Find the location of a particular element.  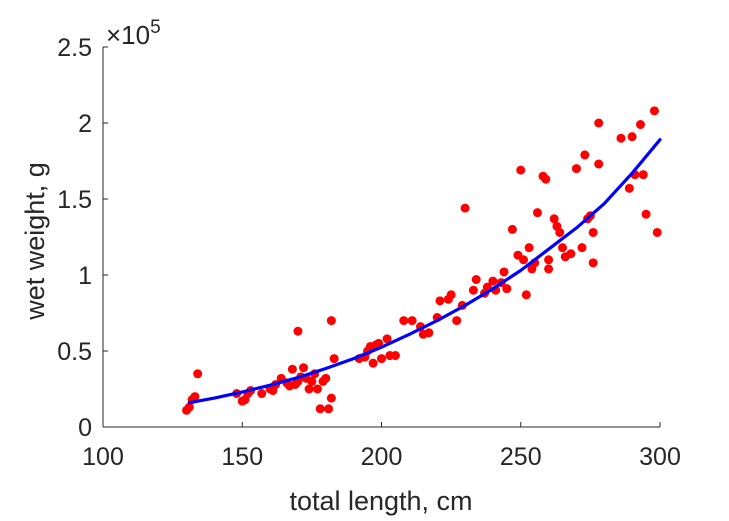

y-tick-label: 0 is located at coordinates (85, 428).